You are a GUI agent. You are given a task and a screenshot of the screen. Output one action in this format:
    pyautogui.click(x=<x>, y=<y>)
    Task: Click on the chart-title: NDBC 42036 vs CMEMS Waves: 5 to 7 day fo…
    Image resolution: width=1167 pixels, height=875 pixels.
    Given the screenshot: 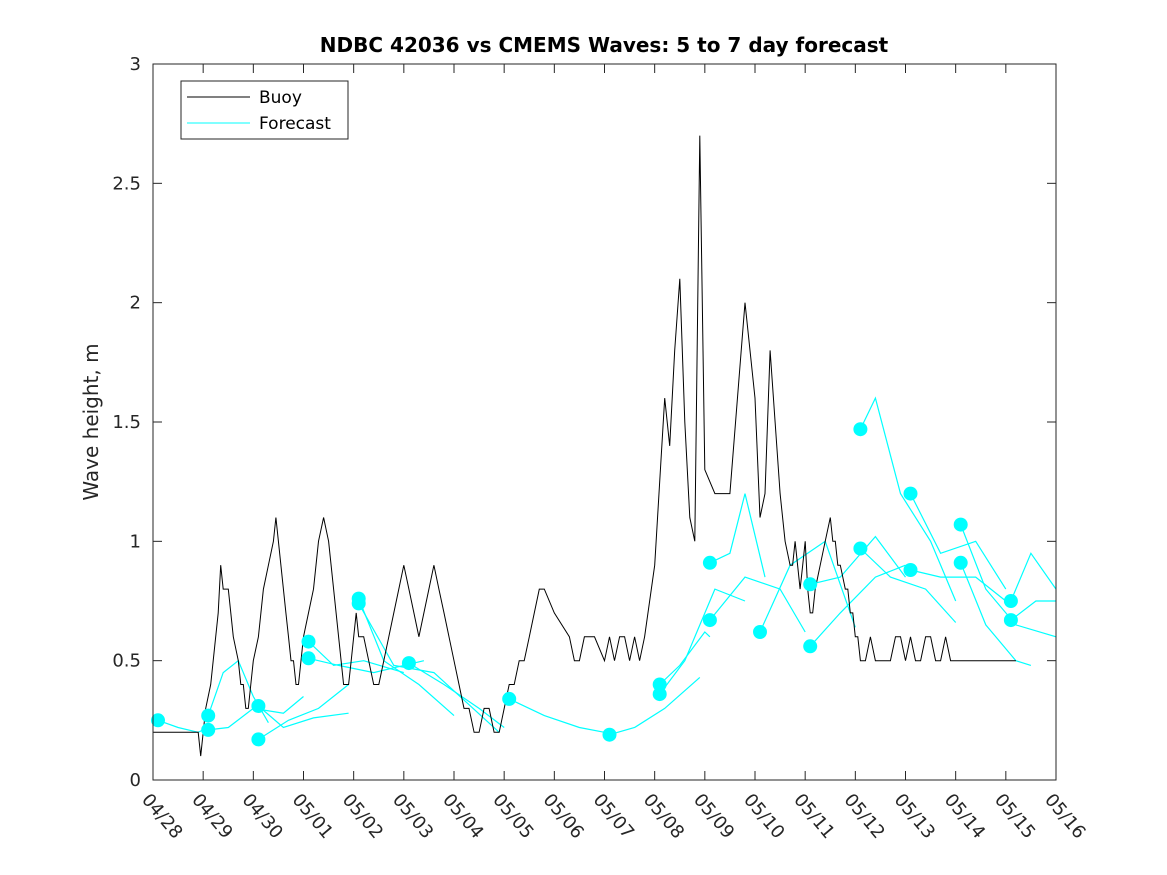 What is the action you would take?
    pyautogui.click(x=604, y=45)
    